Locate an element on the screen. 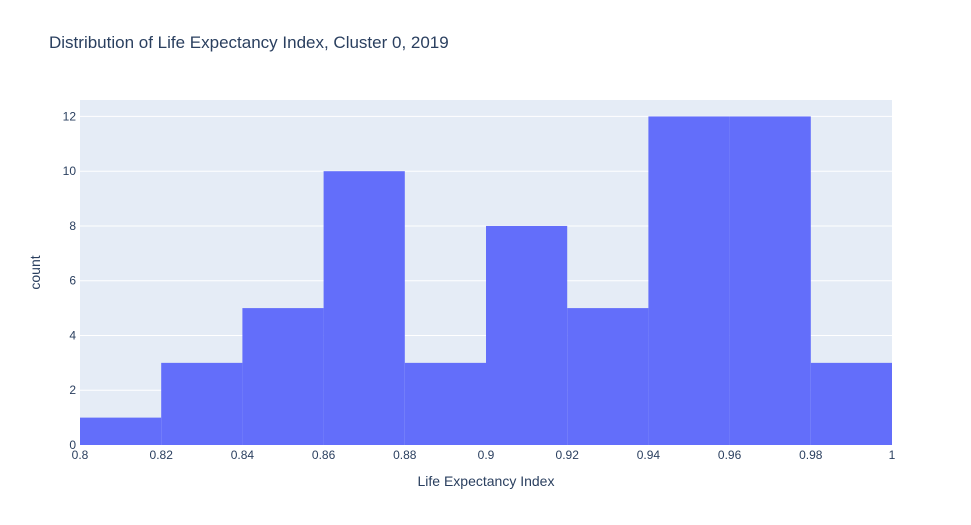  x-tick-label: 0.96 is located at coordinates (730, 455).